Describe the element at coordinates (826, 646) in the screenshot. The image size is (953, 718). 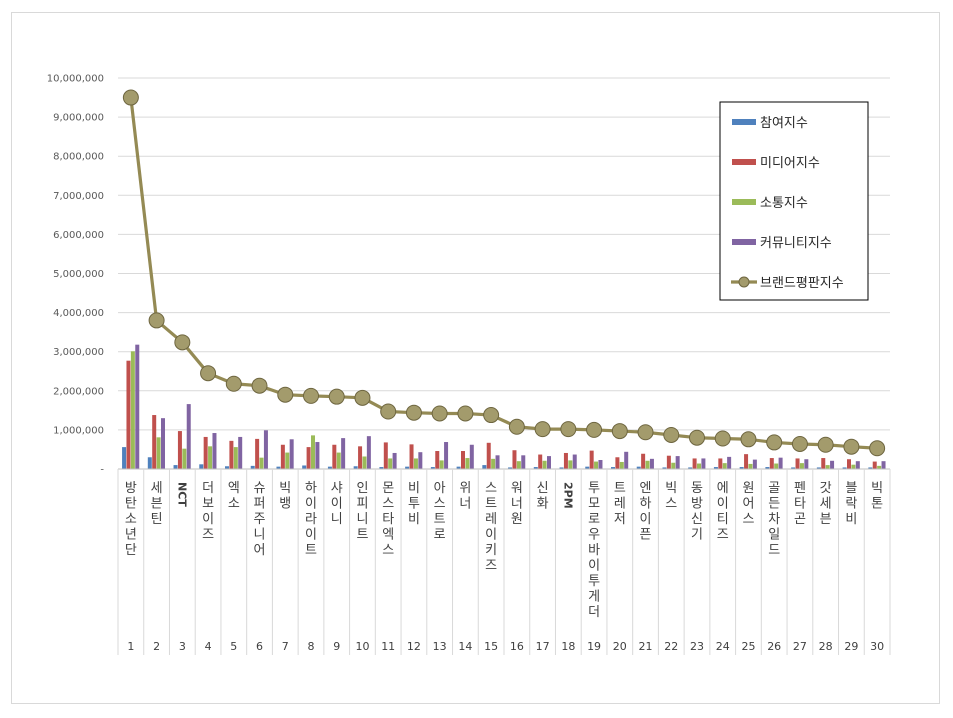
I see `x-index-label: 28` at that location.